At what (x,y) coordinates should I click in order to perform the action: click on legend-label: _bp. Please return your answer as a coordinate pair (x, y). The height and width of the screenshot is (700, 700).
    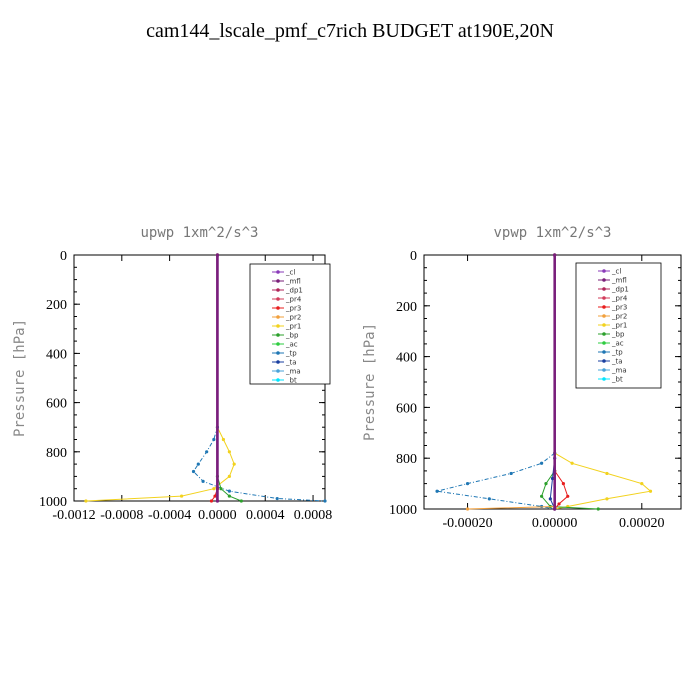
    Looking at the image, I should click on (292, 336).